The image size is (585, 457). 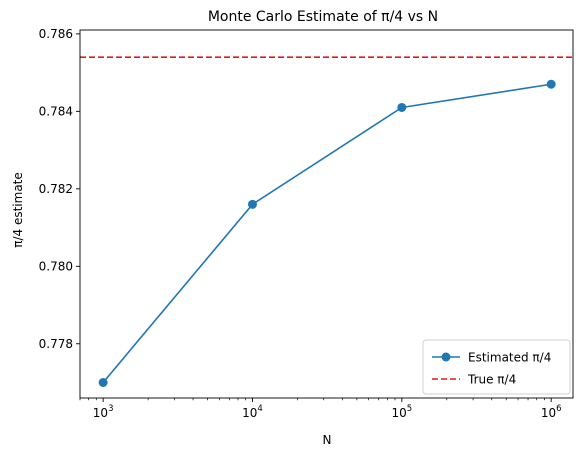 I want to click on x-tick-label: 10⁵, so click(x=401, y=412).